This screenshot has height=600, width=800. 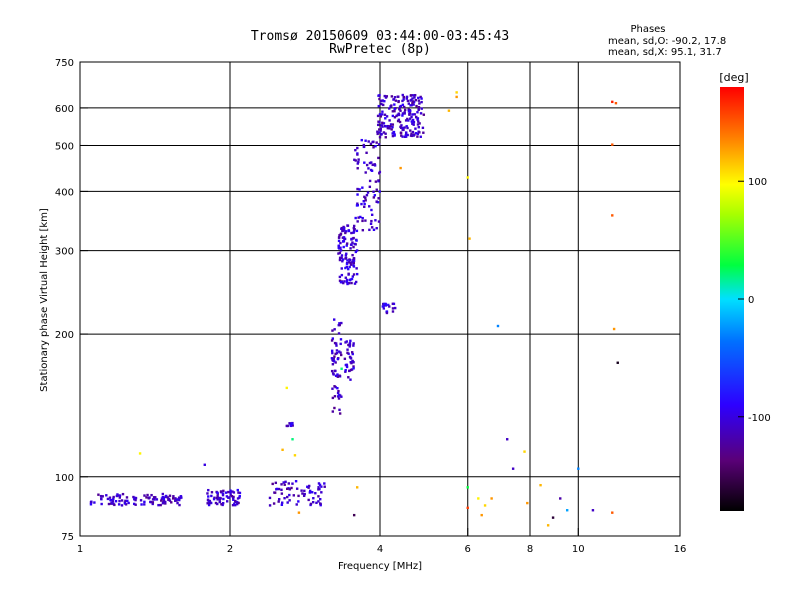 What do you see at coordinates (64, 252) in the screenshot?
I see `y-tick-label: 300` at bounding box center [64, 252].